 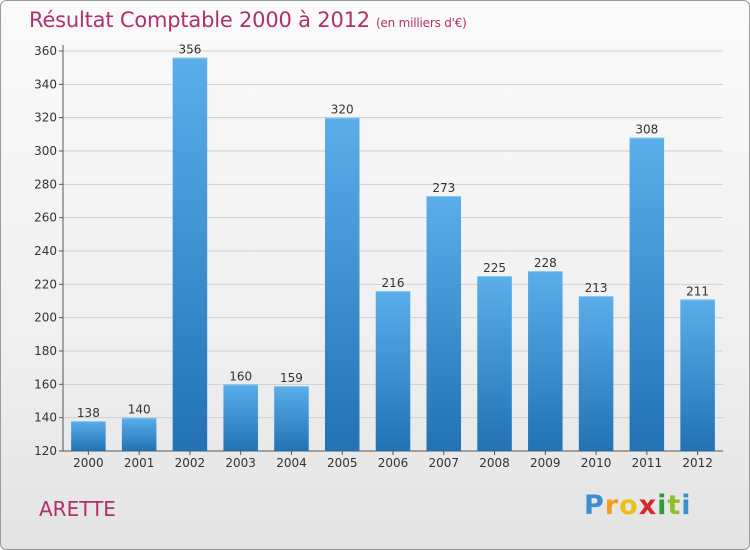 I want to click on bar-2006, so click(x=393, y=371).